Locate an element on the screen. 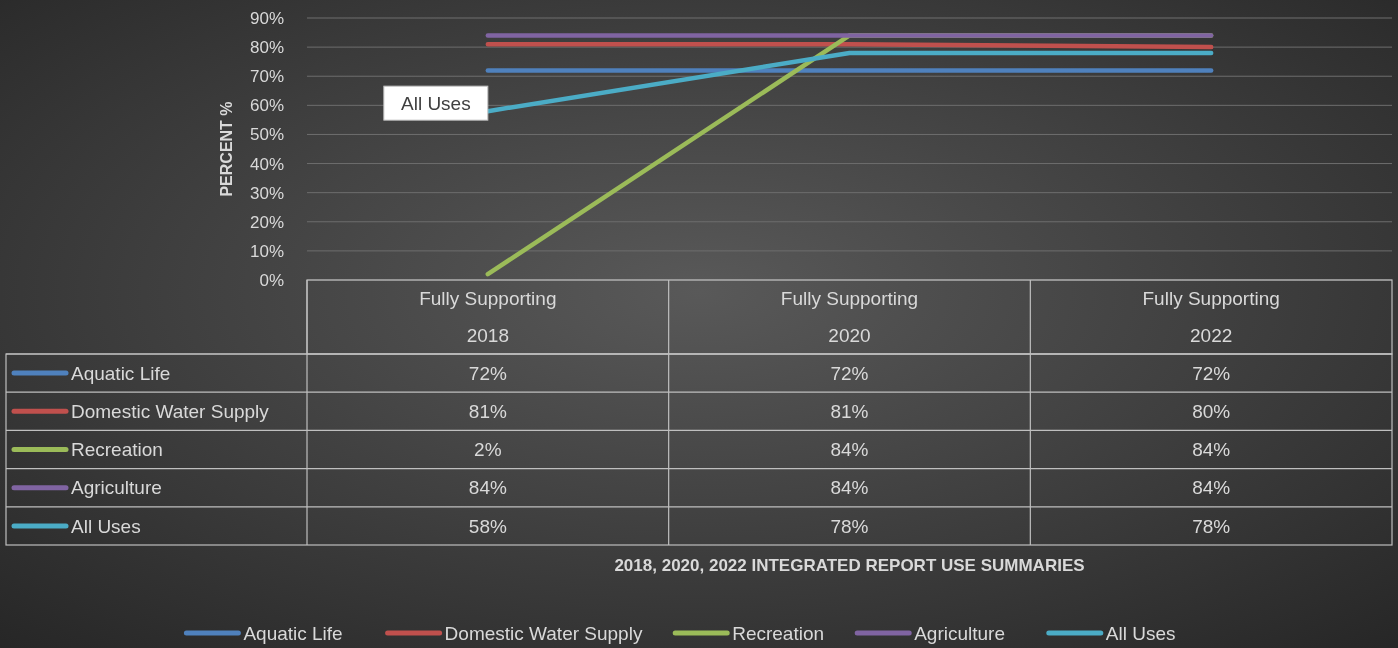 The width and height of the screenshot is (1398, 648). y-tick-label: 40% is located at coordinates (266, 164).